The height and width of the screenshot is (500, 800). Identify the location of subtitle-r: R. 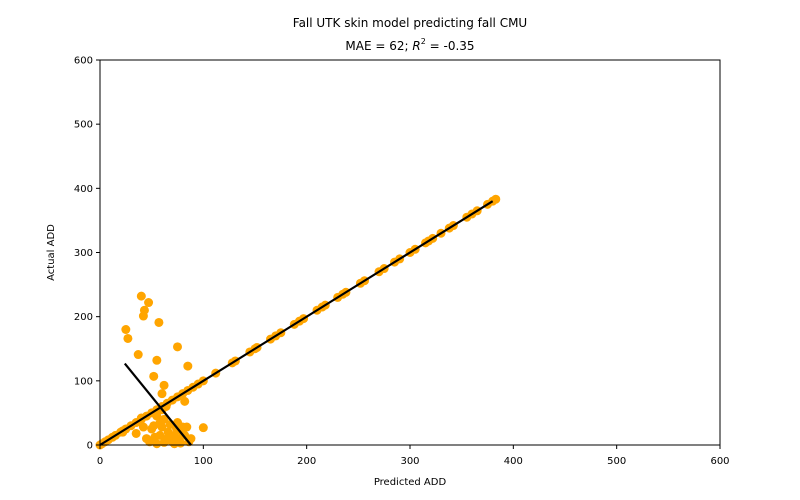
(416, 46).